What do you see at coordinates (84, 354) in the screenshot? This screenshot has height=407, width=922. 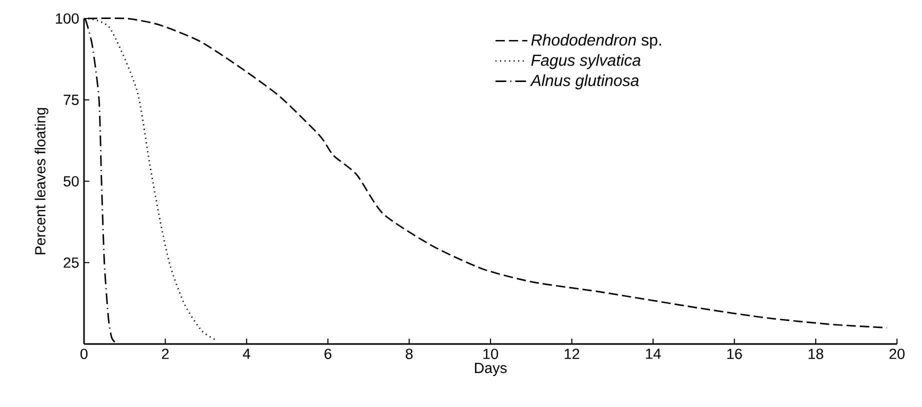 I see `x-tick-label: 0` at bounding box center [84, 354].